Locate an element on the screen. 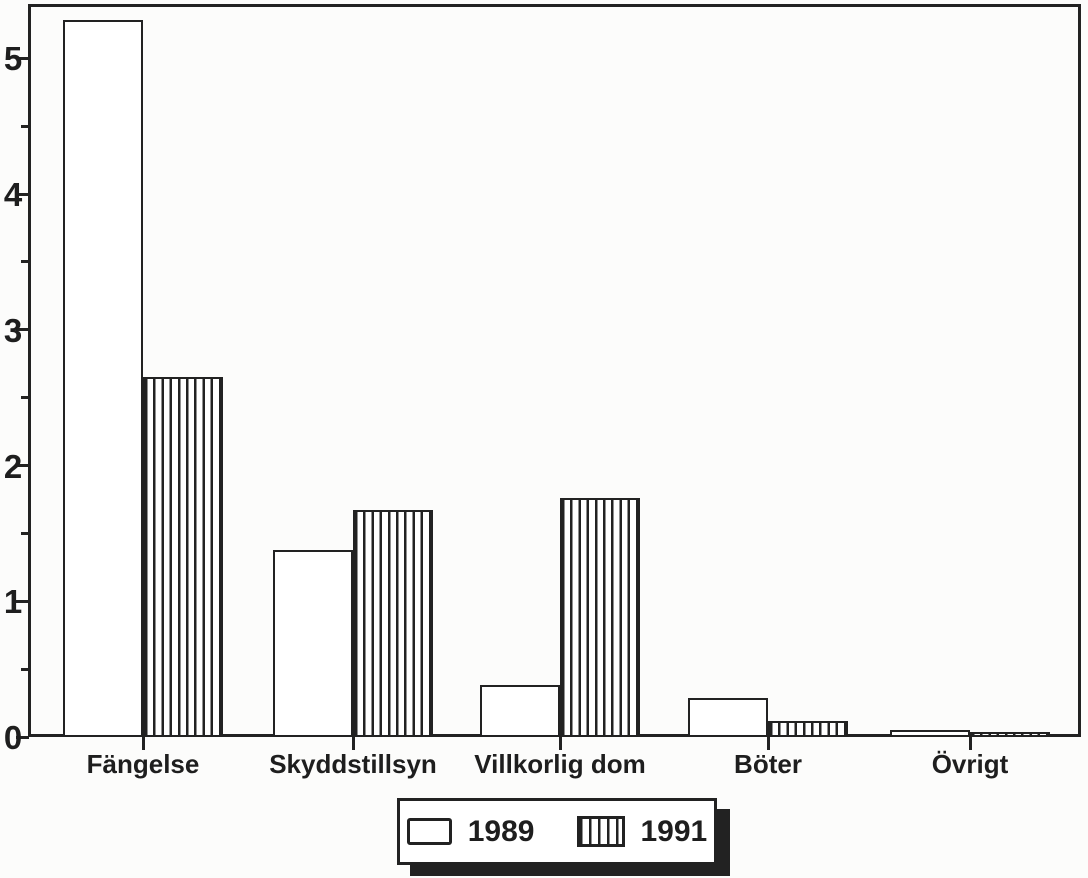  legend-label-1991: 1991 is located at coordinates (674, 831).